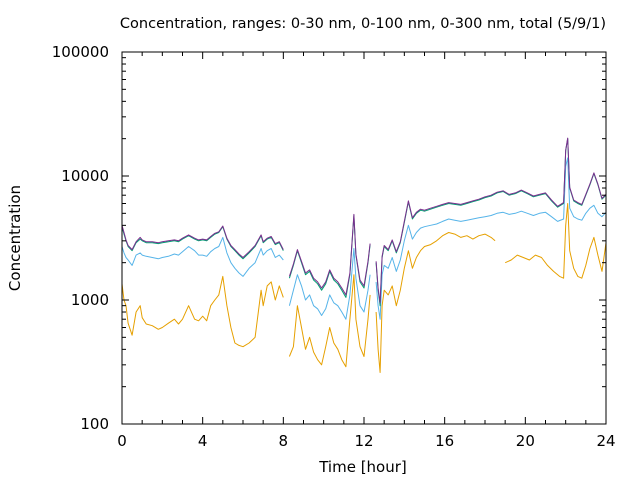 The image size is (640, 480). I want to click on x-tick-label: 4, so click(203, 441).